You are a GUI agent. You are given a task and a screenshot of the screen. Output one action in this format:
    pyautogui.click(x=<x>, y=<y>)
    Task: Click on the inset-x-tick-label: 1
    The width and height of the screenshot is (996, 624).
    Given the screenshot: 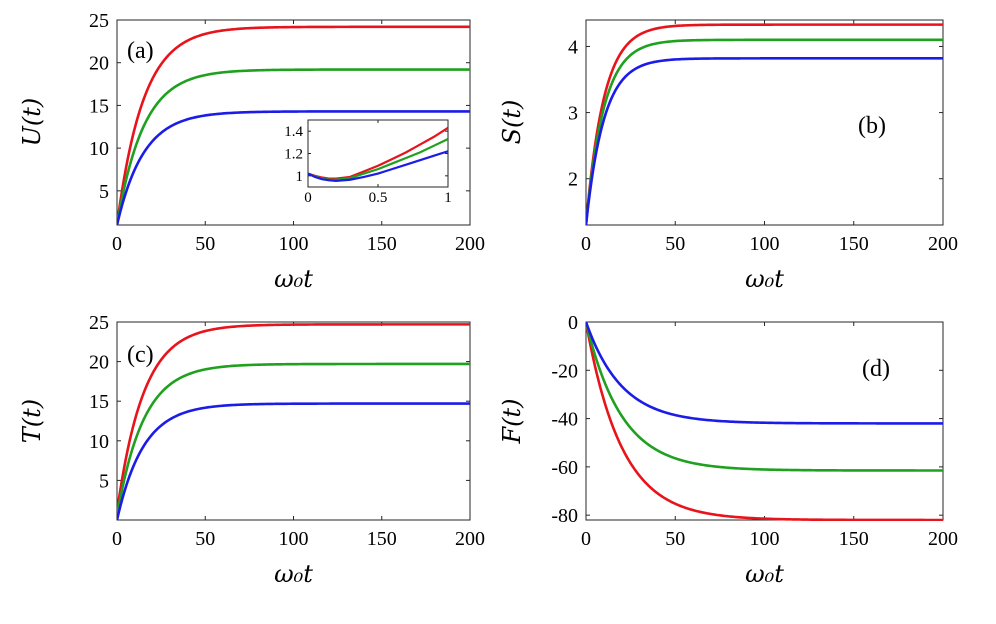 What is the action you would take?
    pyautogui.click(x=448, y=198)
    